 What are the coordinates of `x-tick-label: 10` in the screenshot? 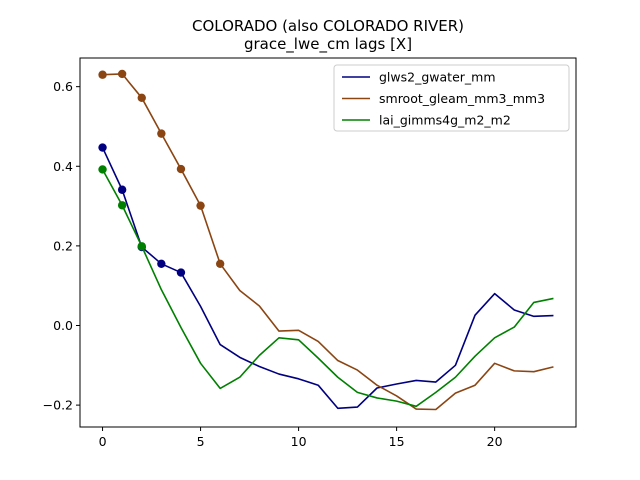 It's located at (299, 441).